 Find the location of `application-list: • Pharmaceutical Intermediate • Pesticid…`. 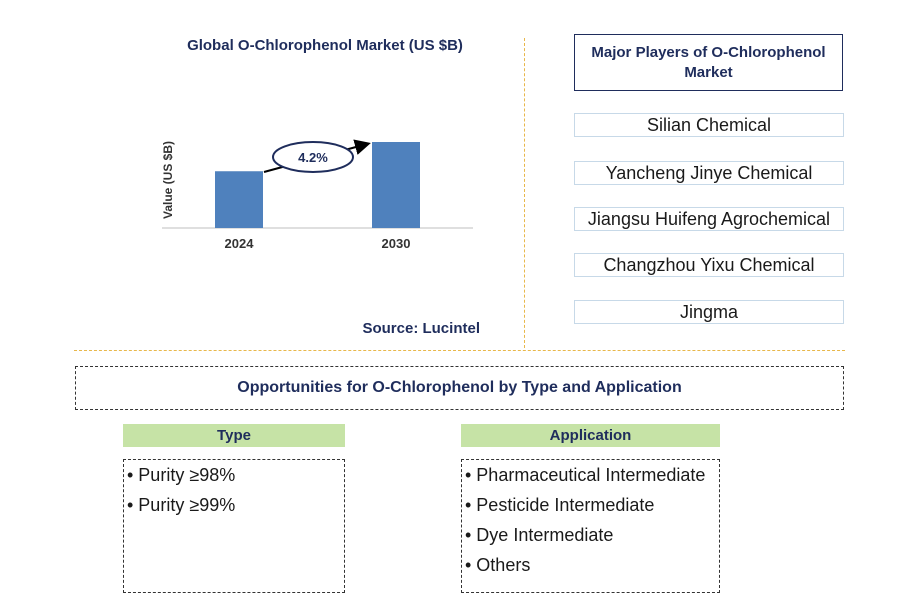

application-list: • Pharmaceutical Intermediate • Pesticid… is located at coordinates (590, 526).